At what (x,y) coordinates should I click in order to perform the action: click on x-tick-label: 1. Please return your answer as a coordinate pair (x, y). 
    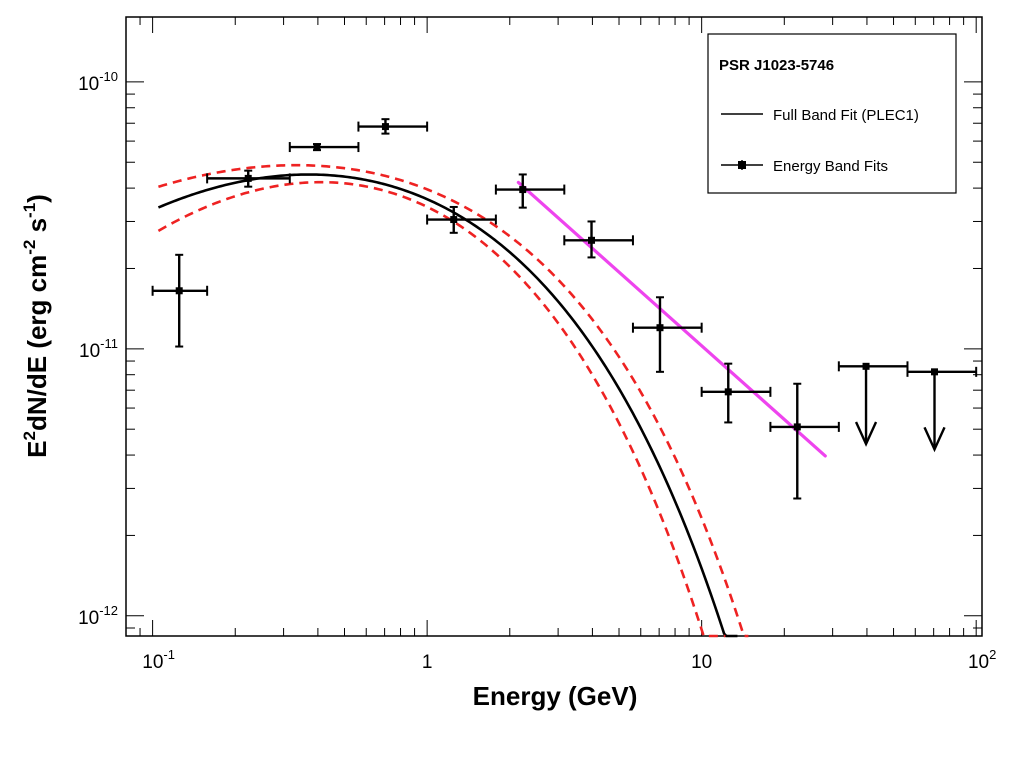
    Looking at the image, I should click on (427, 662).